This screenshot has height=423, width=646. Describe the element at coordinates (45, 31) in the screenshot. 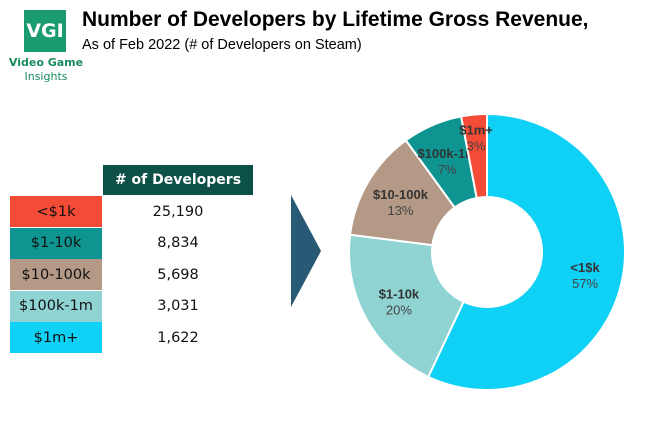

I see `vgi-logo: VGI` at that location.